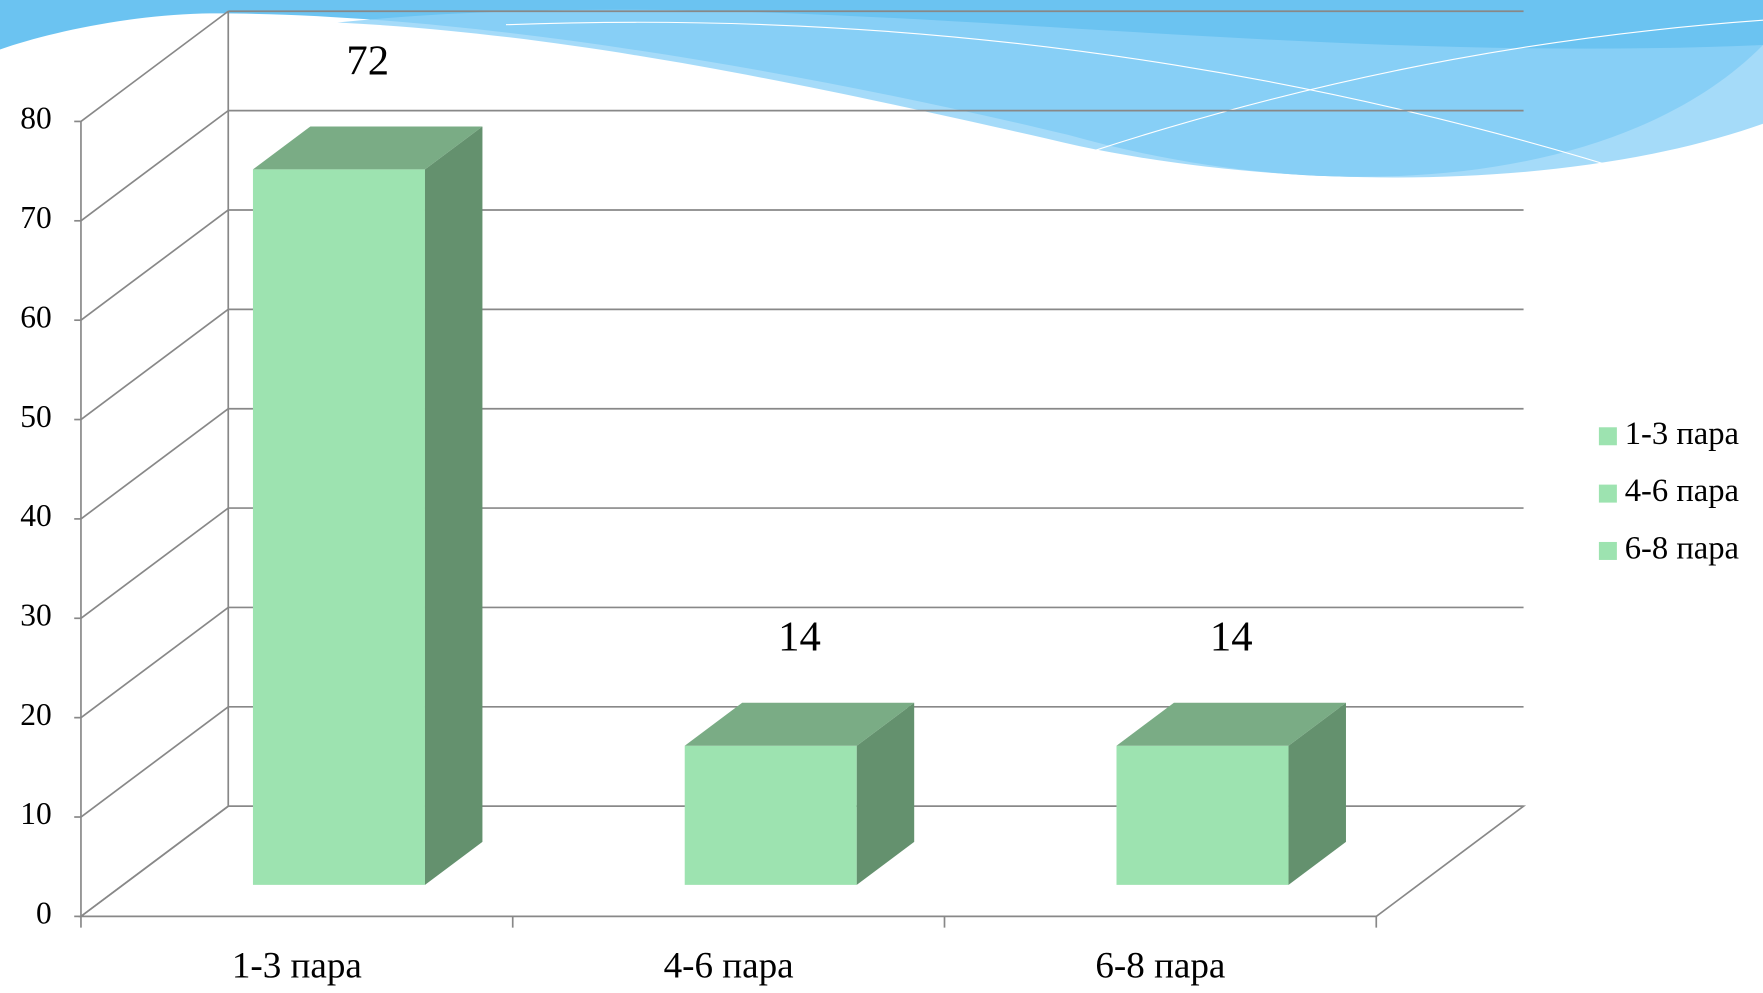  What do you see at coordinates (1682, 434) in the screenshot?
I see `legend-label: 1-3 пара` at bounding box center [1682, 434].